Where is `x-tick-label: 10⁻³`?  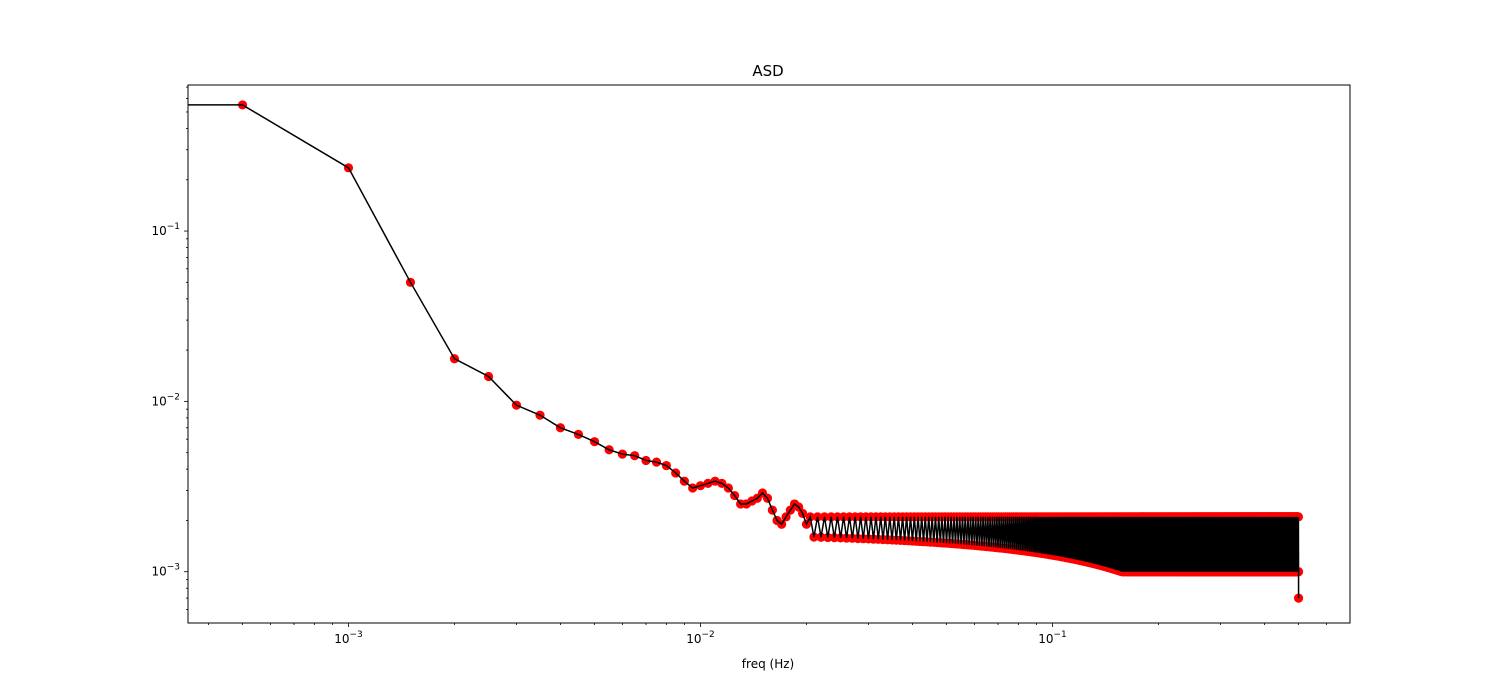 x-tick-label: 10⁻³ is located at coordinates (348, 638).